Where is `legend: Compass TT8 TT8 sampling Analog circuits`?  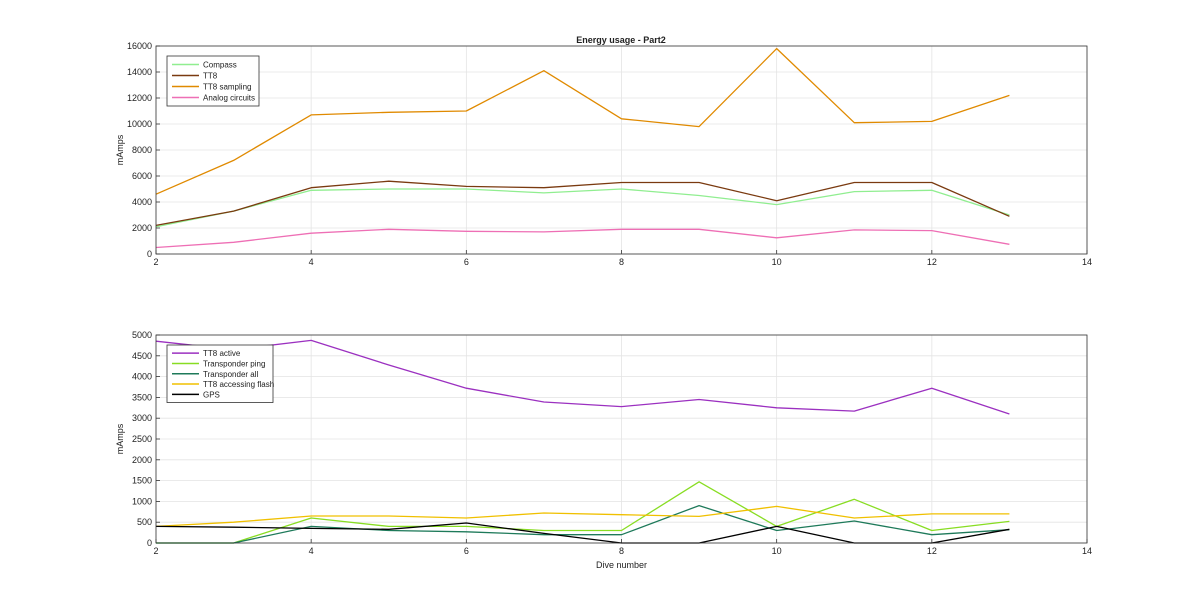
legend: Compass TT8 TT8 sampling Analog circuits is located at coordinates (213, 81).